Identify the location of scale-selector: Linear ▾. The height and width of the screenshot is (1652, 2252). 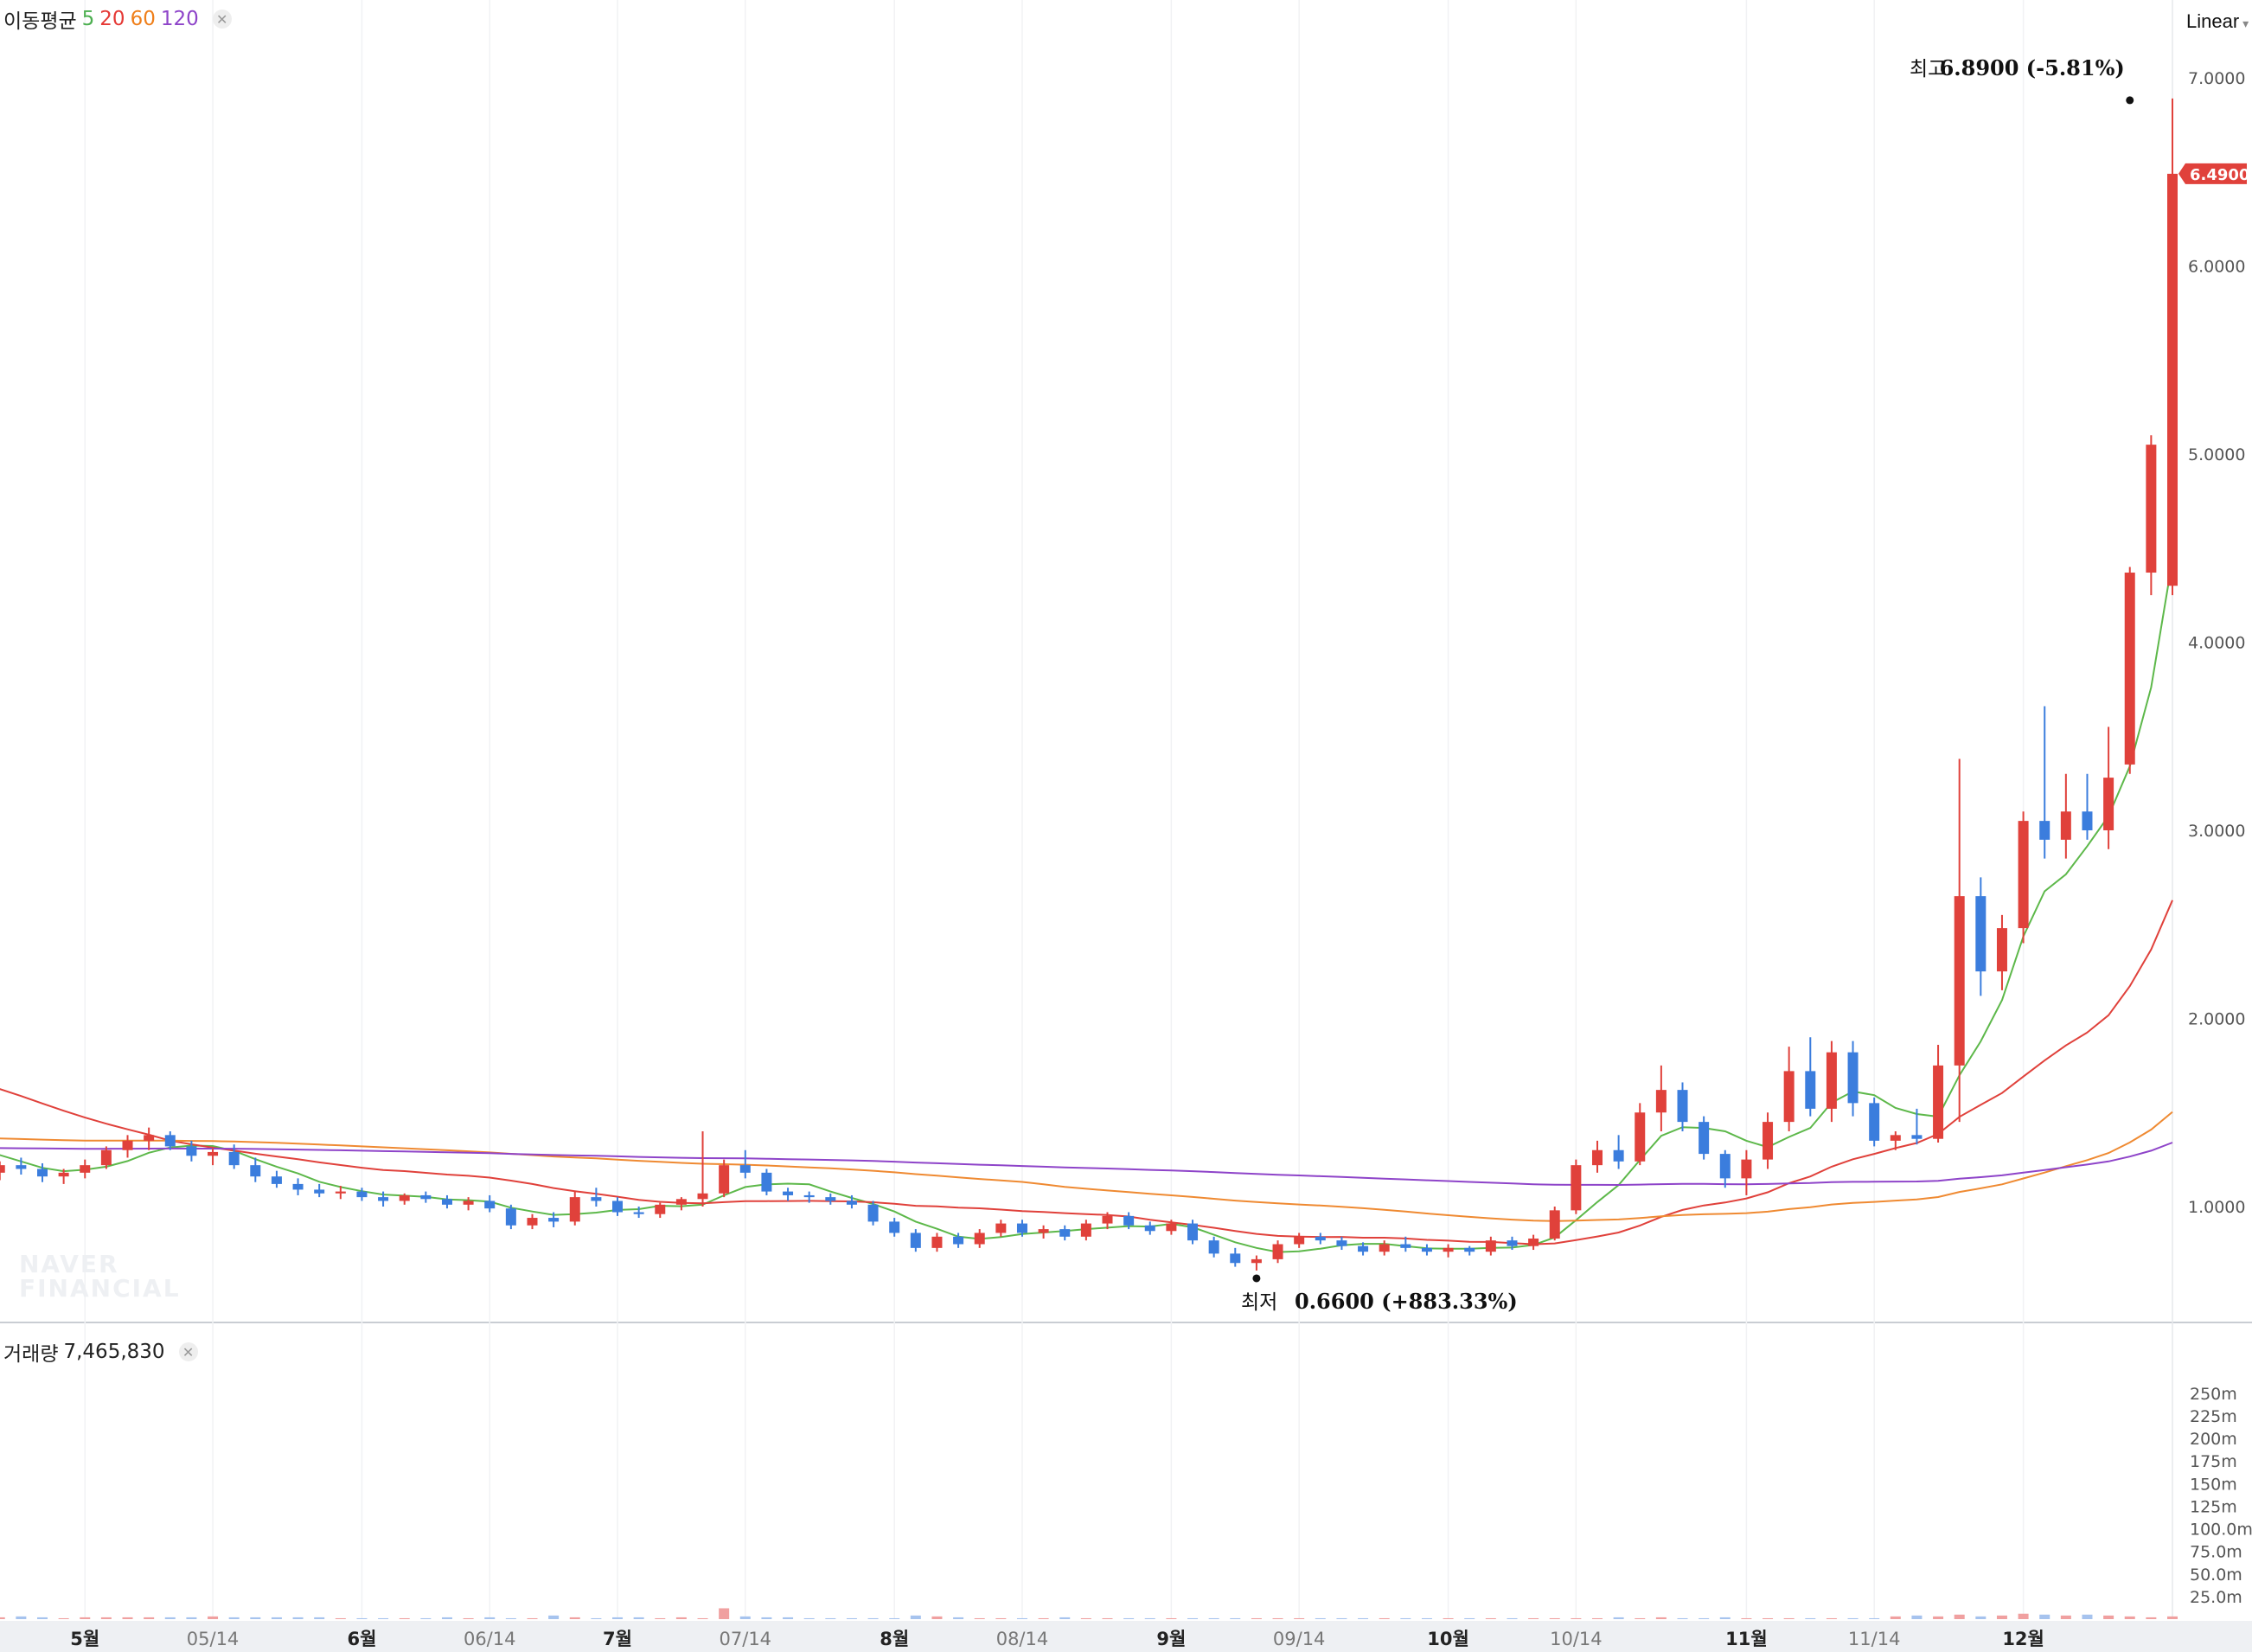
(2217, 22).